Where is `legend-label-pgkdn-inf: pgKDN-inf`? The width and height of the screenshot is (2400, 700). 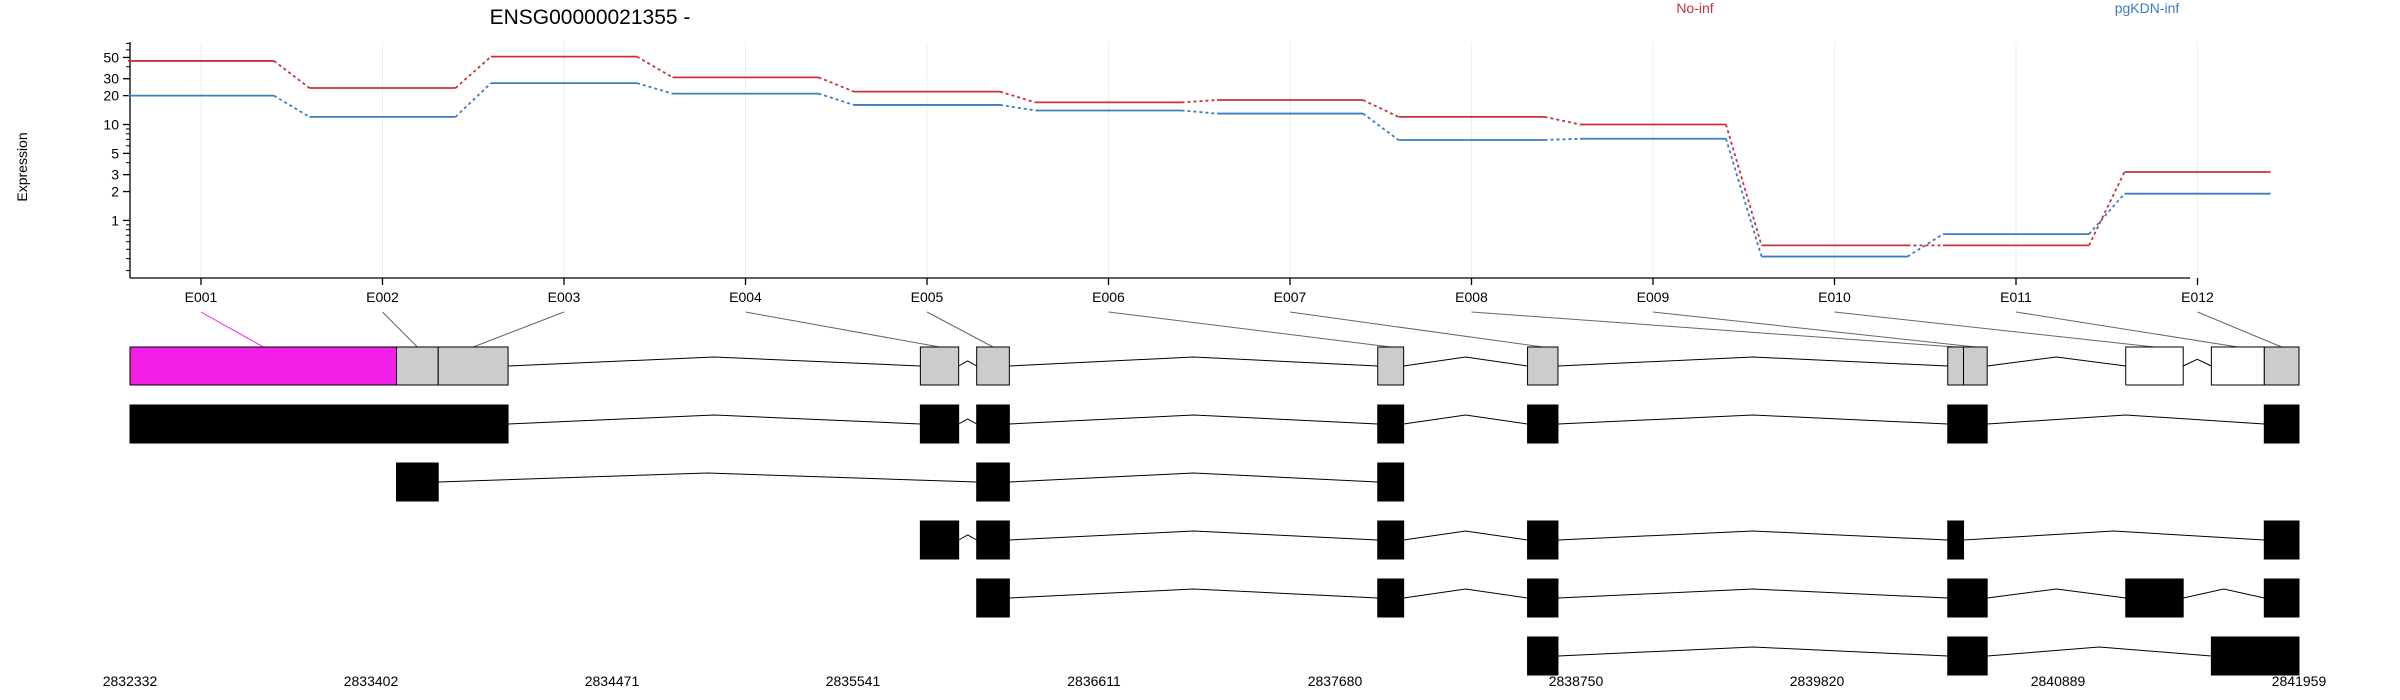 legend-label-pgkdn-inf: pgKDN-inf is located at coordinates (2147, 8).